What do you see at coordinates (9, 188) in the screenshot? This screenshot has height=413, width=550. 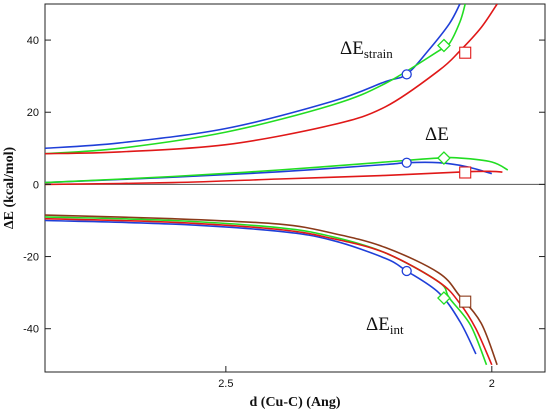 I see `y-axis-label: ΔE (kcal/mol)` at bounding box center [9, 188].